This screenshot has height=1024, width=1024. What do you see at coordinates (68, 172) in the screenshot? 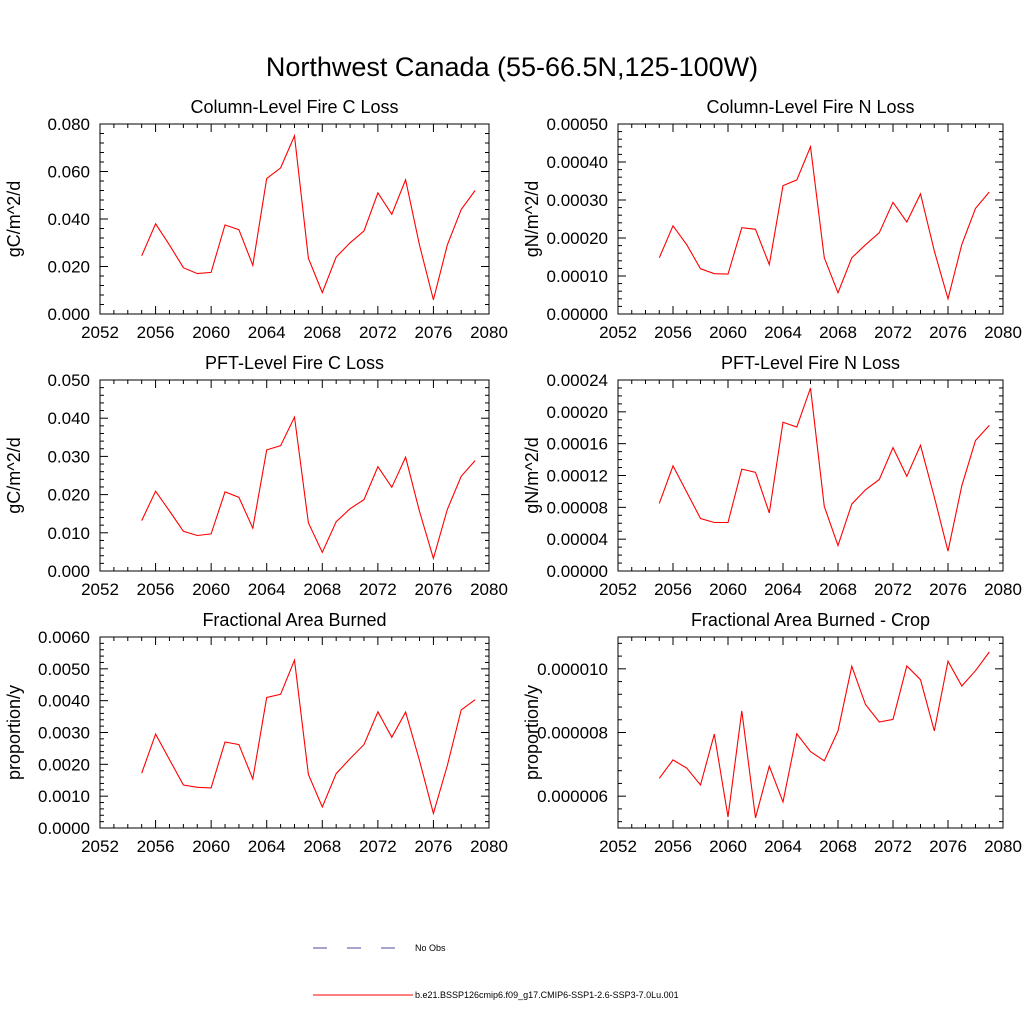
I see `y-tick-label: 0.060` at bounding box center [68, 172].